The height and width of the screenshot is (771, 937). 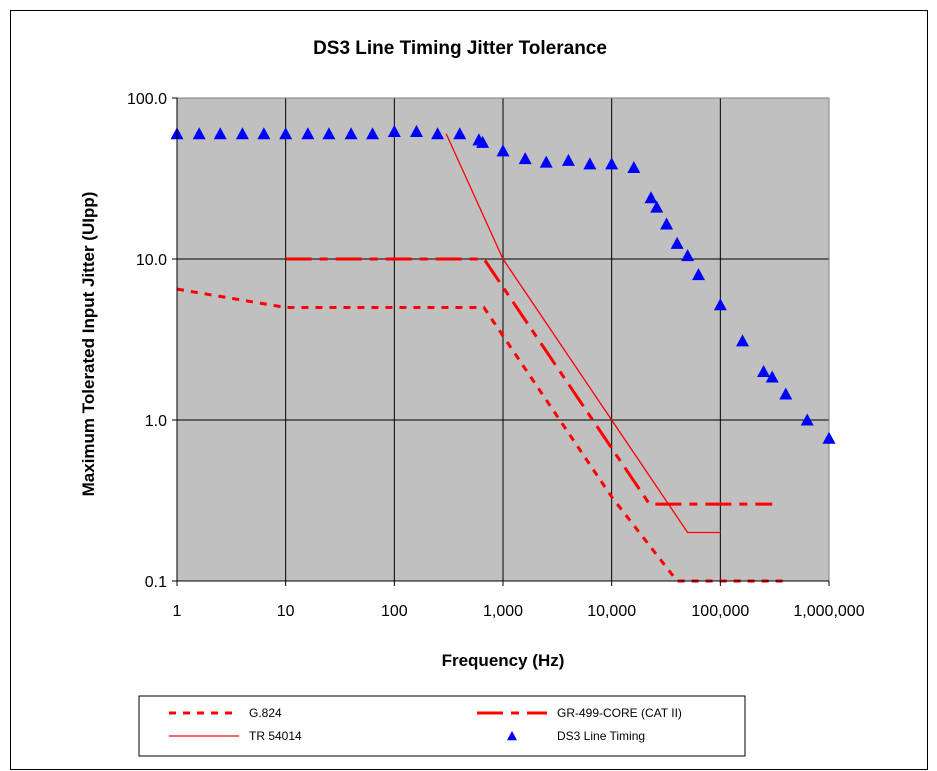 What do you see at coordinates (275, 736) in the screenshot?
I see `legend-label-tr-54014: TR 54014` at bounding box center [275, 736].